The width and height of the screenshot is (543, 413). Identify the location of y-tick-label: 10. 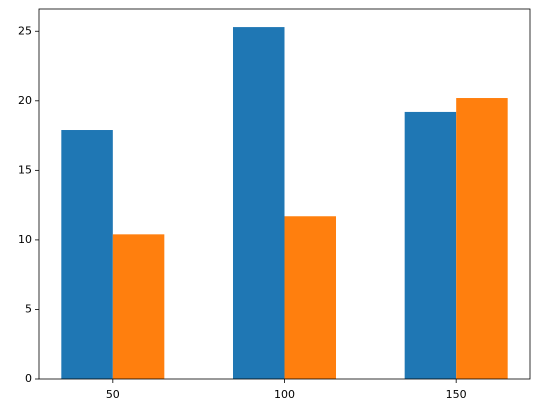
(25, 239).